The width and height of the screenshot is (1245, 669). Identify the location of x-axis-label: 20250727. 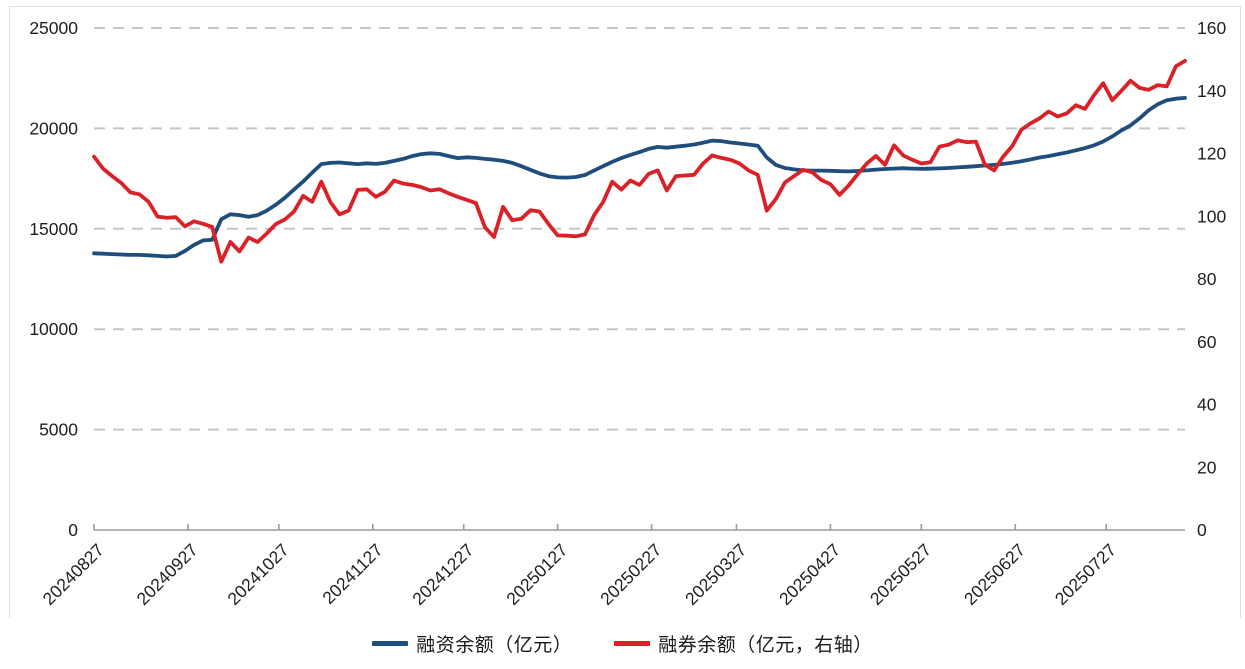
(1085, 574).